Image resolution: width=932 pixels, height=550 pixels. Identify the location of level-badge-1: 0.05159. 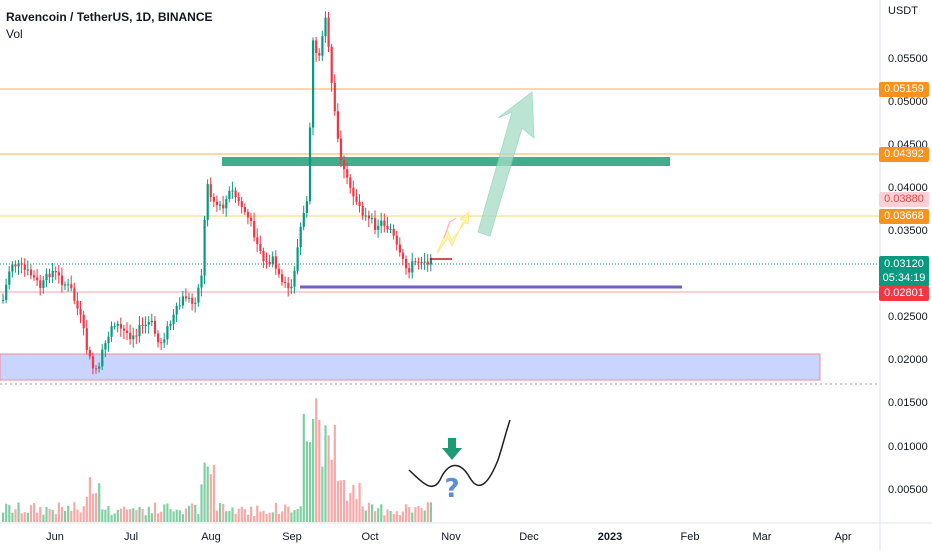
(904, 89).